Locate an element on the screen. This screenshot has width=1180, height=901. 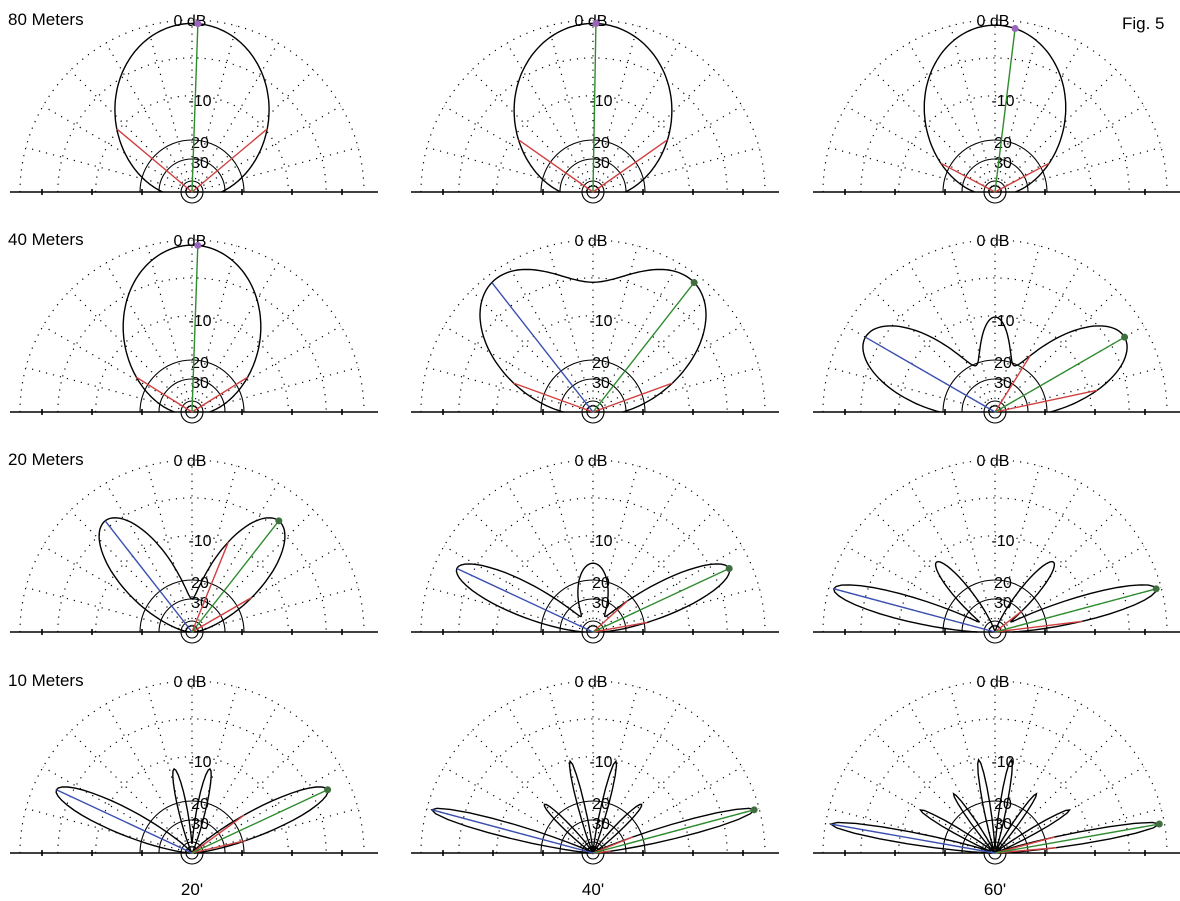
band-label: 10 Meters is located at coordinates (46, 680).